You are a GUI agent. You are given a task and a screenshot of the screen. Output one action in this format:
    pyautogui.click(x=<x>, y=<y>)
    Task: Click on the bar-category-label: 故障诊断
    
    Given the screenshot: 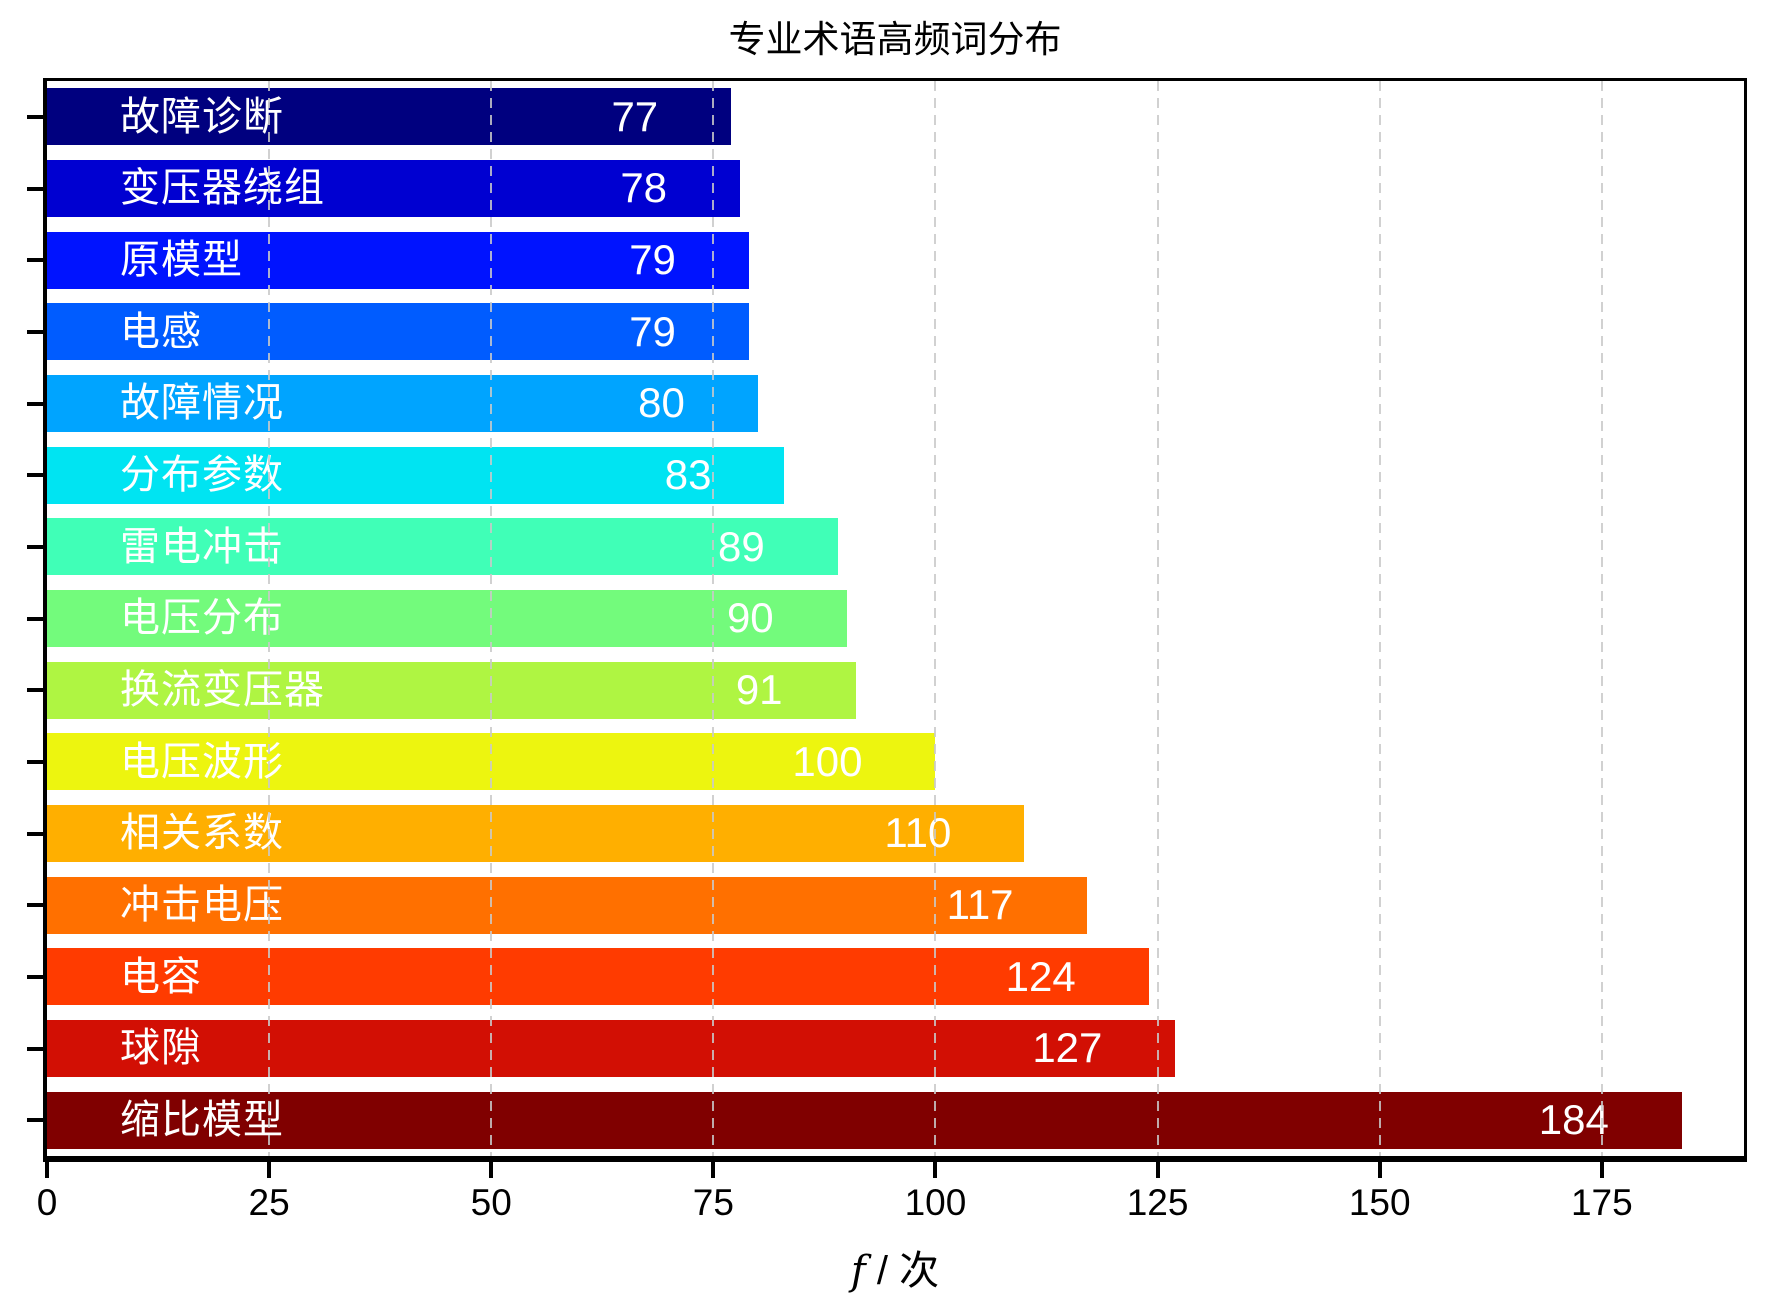 What is the action you would take?
    pyautogui.click(x=201, y=116)
    